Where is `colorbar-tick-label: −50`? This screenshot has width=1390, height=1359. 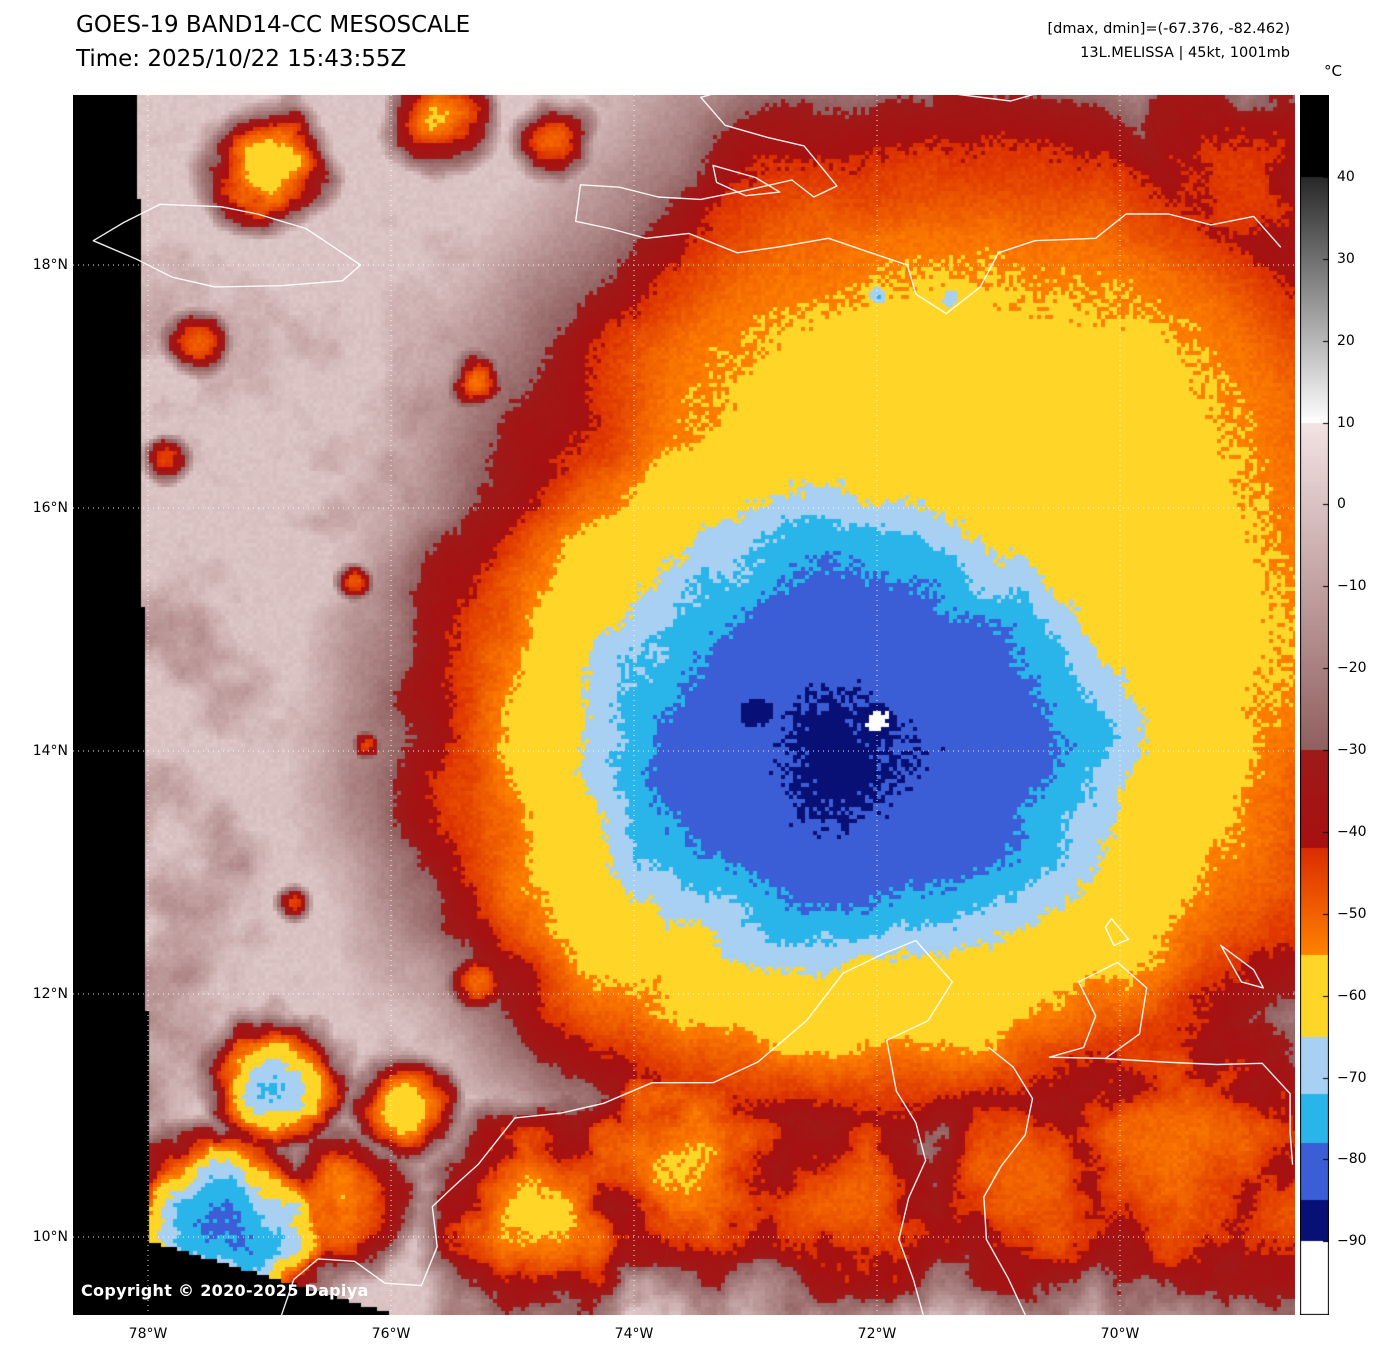 colorbar-tick-label: −50 is located at coordinates (1352, 913).